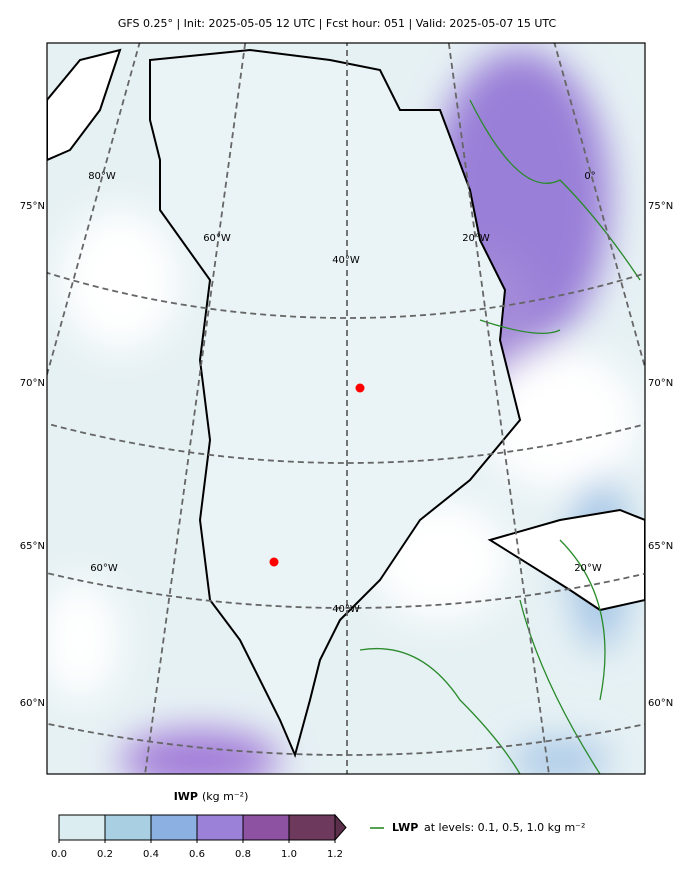 The height and width of the screenshot is (881, 693). What do you see at coordinates (197, 854) in the screenshot?
I see `colorbar-tick-label: 0.6` at bounding box center [197, 854].